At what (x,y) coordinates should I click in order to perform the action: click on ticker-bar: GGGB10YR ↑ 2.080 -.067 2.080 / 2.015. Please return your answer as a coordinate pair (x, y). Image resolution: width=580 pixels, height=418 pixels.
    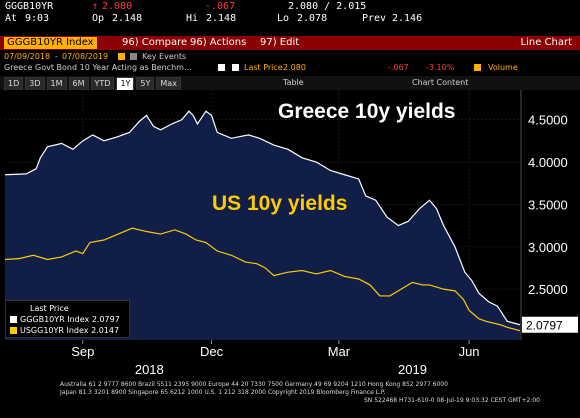
    Looking at the image, I should click on (290, 6).